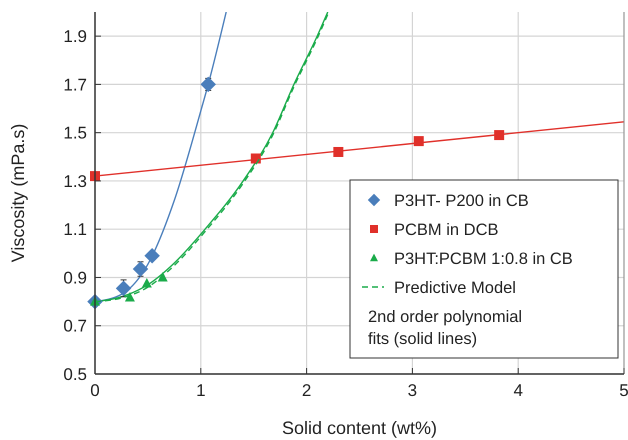  Describe the element at coordinates (483, 259) in the screenshot. I see `legend-label: P3HT:PCBM 1:0.8 in CB` at that location.